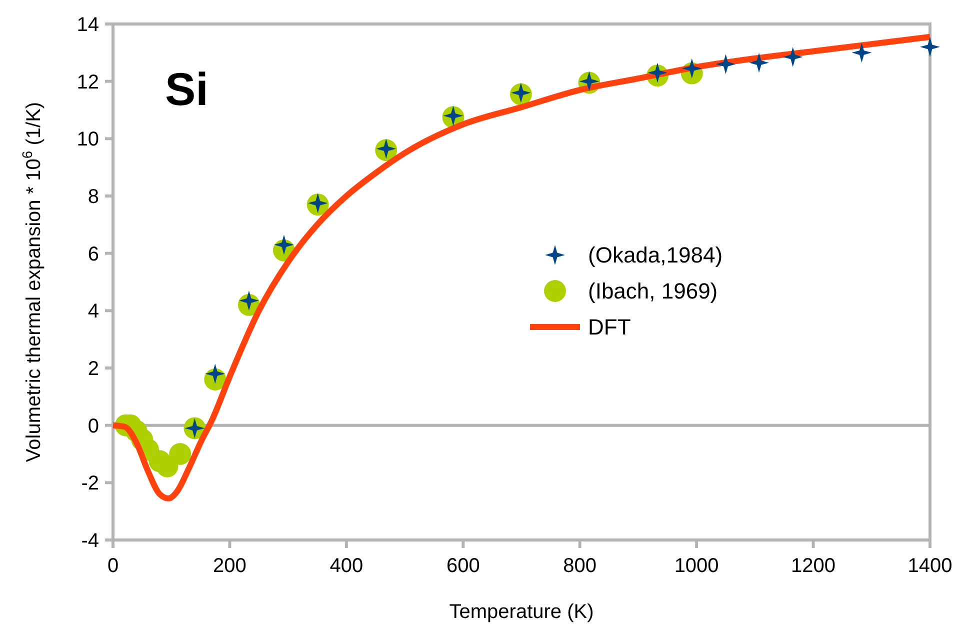 This screenshot has height=630, width=965. What do you see at coordinates (87, 82) in the screenshot?
I see `y-tick-label: 12` at bounding box center [87, 82].